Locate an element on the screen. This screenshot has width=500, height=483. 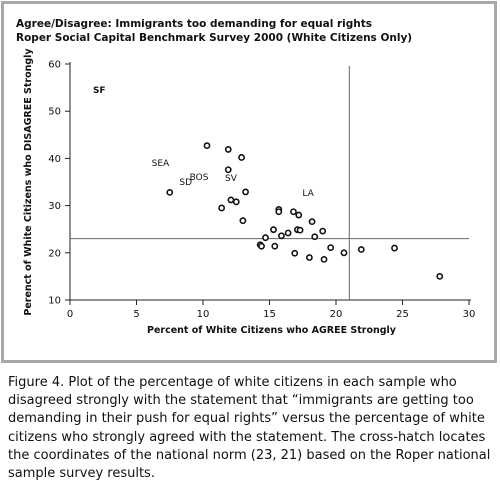
x-tick-label: 25 is located at coordinates (402, 314).